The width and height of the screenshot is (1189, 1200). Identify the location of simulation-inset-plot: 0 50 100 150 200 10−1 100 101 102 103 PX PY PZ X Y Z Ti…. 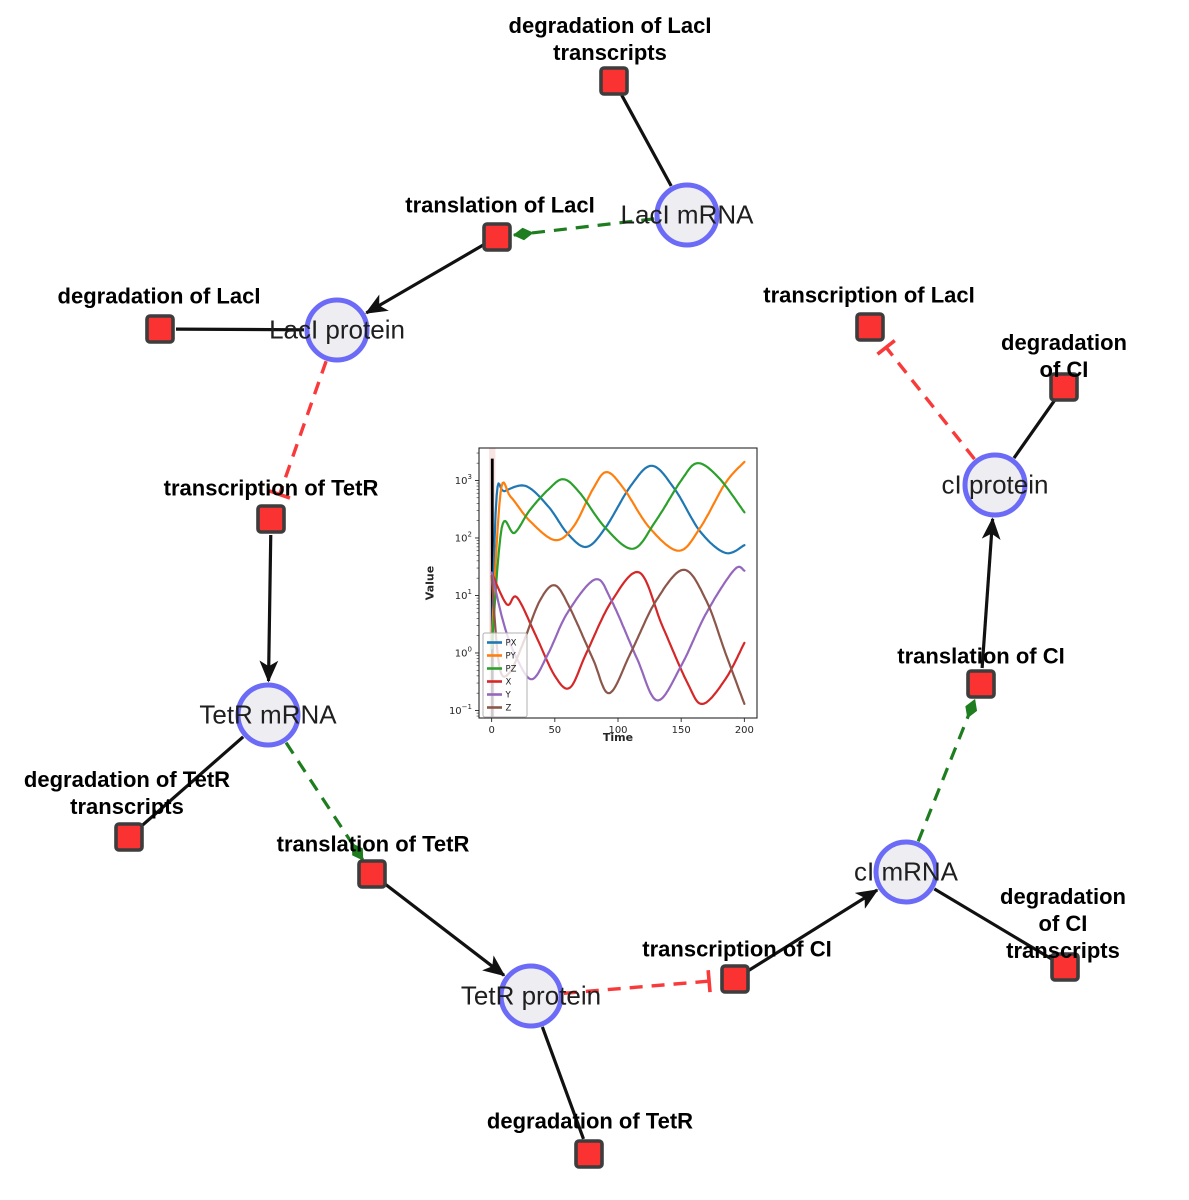
(596, 601).